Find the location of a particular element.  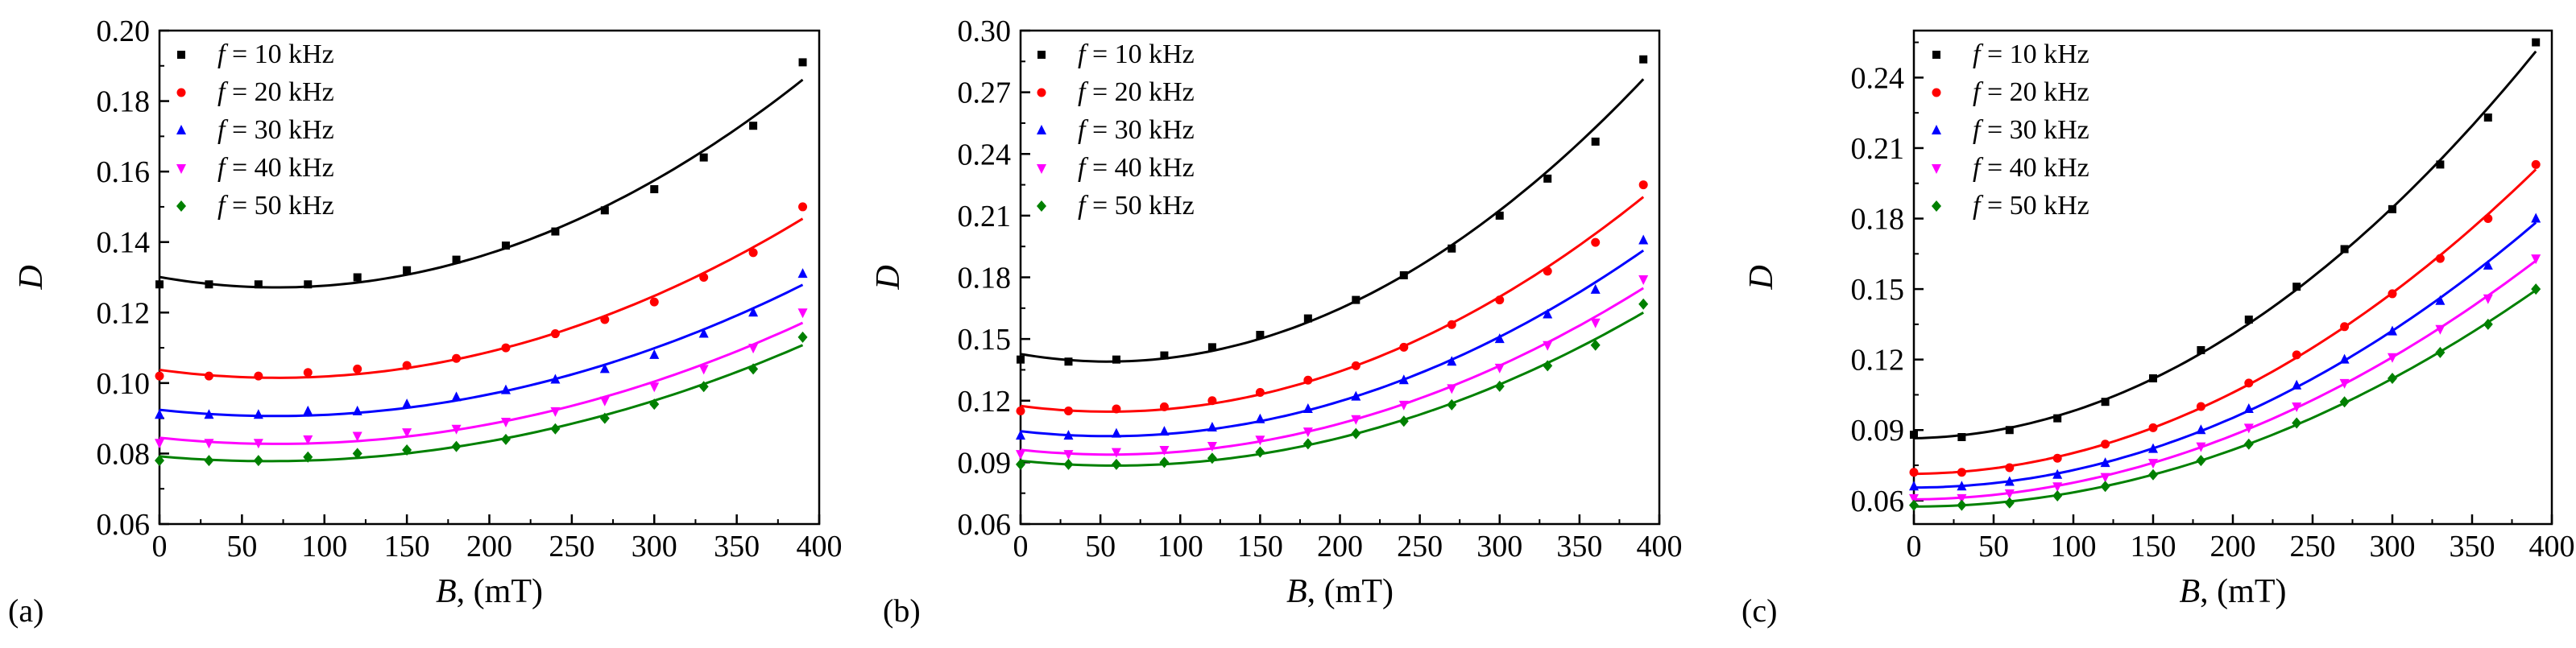

legend-label: f = 40 kHz is located at coordinates (275, 168).